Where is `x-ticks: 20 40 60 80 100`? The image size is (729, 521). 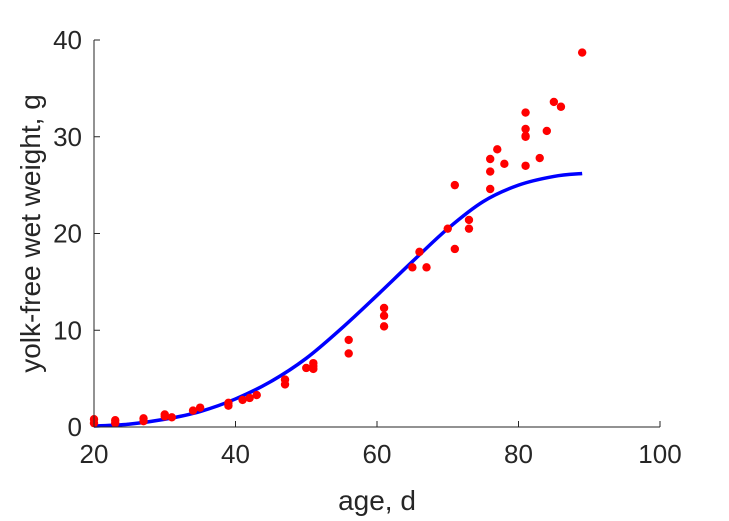
x-ticks: 20 40 60 80 100 is located at coordinates (381, 445).